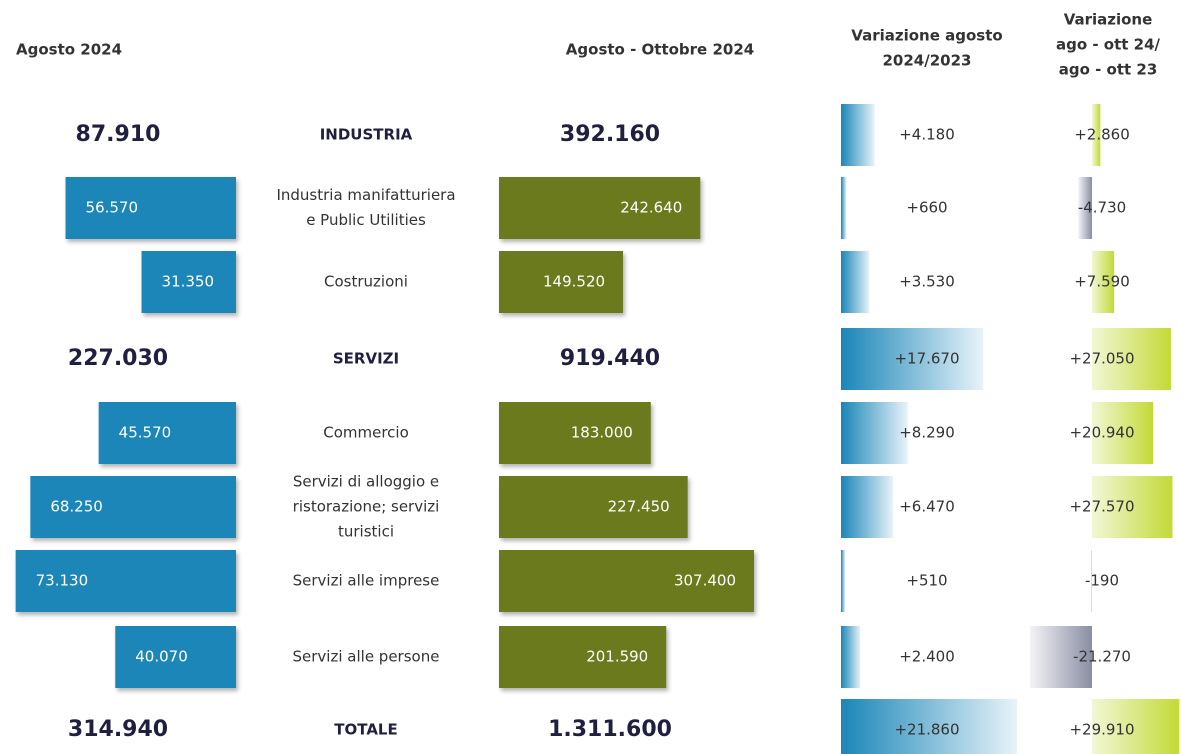  What do you see at coordinates (927, 282) in the screenshot?
I see `variation-value: +3.530` at bounding box center [927, 282].